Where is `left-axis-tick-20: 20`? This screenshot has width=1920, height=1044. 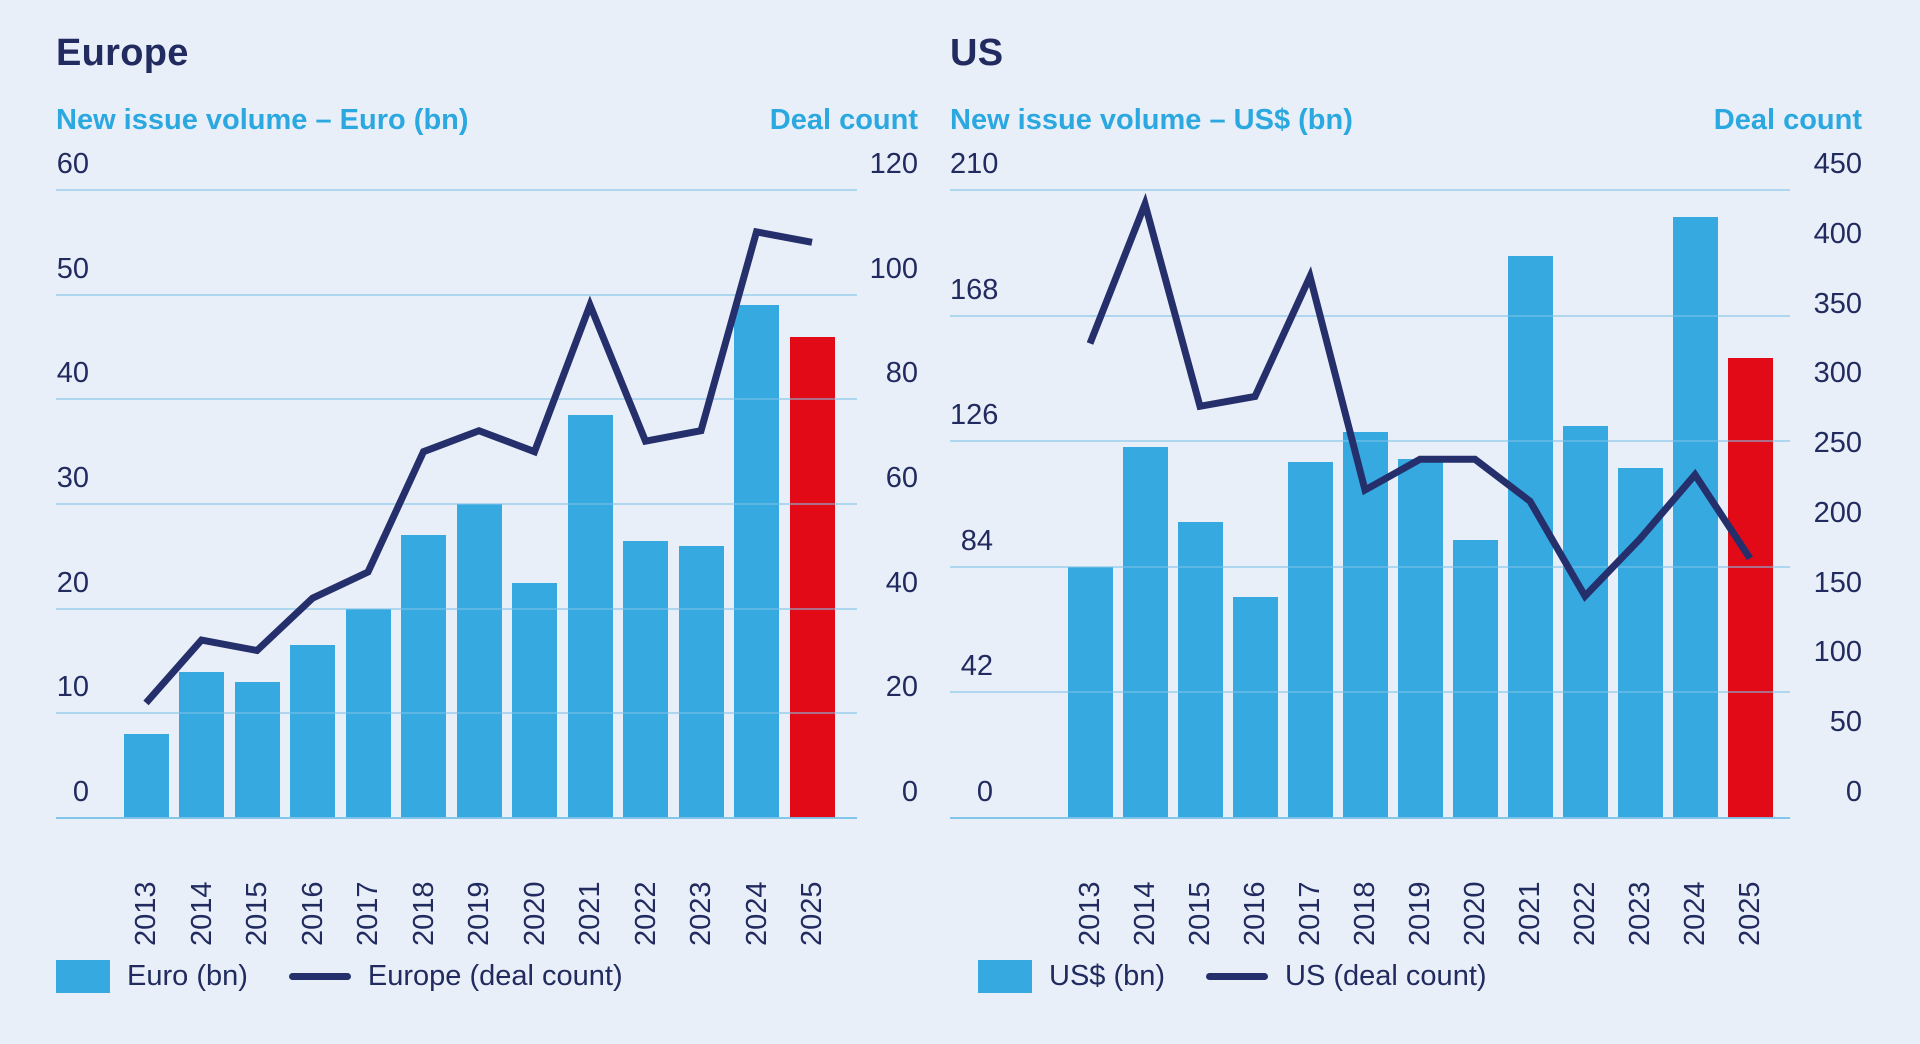 left-axis-tick-20: 20 is located at coordinates (72, 582).